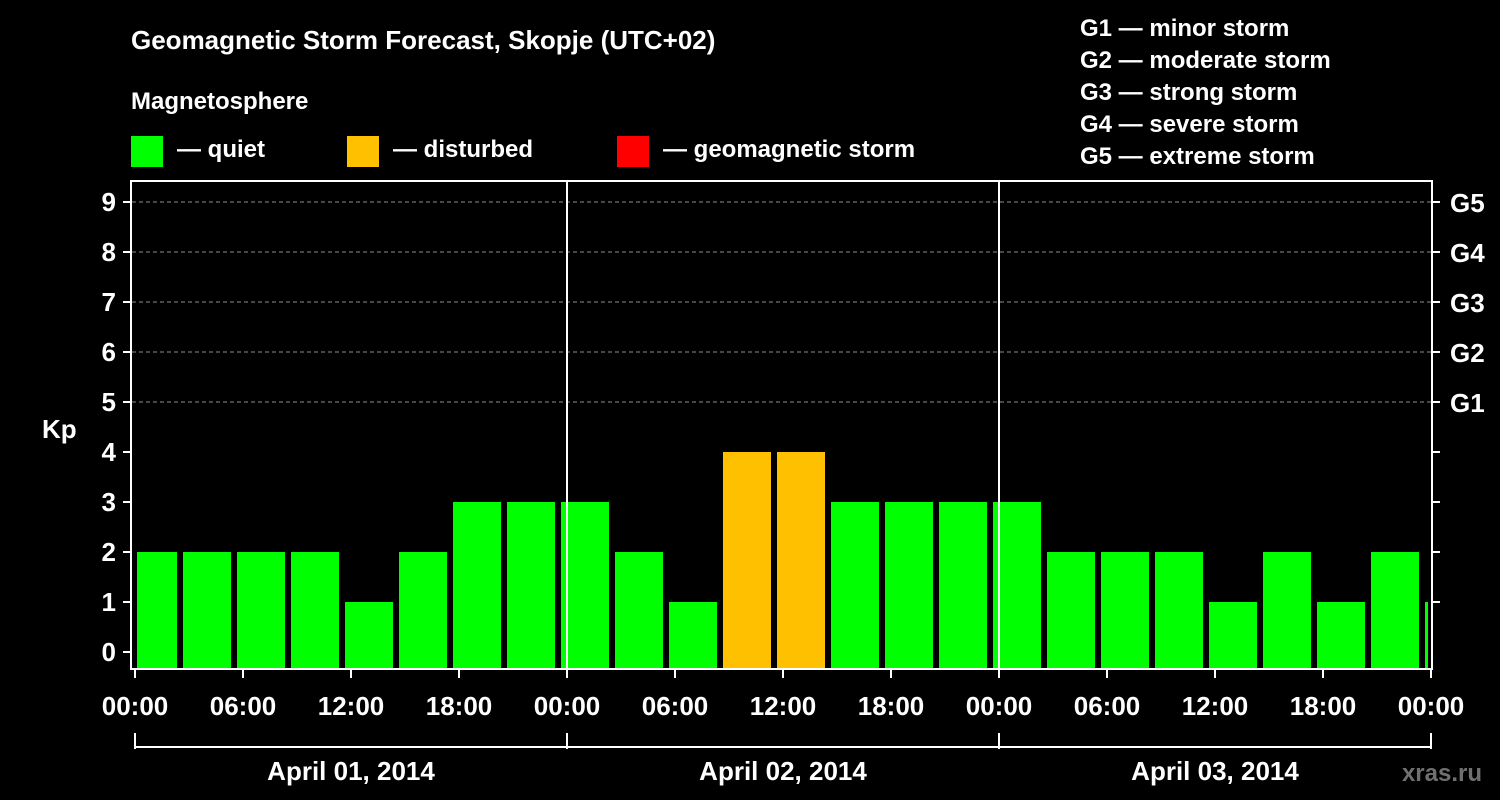 Image resolution: width=1500 pixels, height=800 pixels. I want to click on legend-label-quiet: — quiet, so click(221, 149).